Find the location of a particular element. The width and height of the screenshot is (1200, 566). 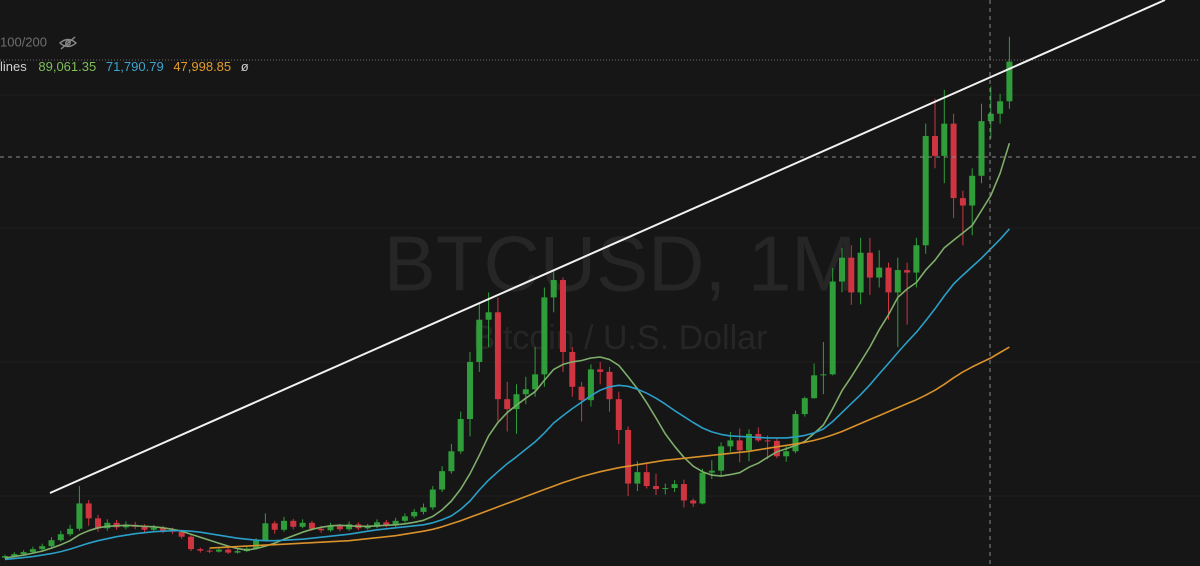

legend-label: lines is located at coordinates (13, 66).